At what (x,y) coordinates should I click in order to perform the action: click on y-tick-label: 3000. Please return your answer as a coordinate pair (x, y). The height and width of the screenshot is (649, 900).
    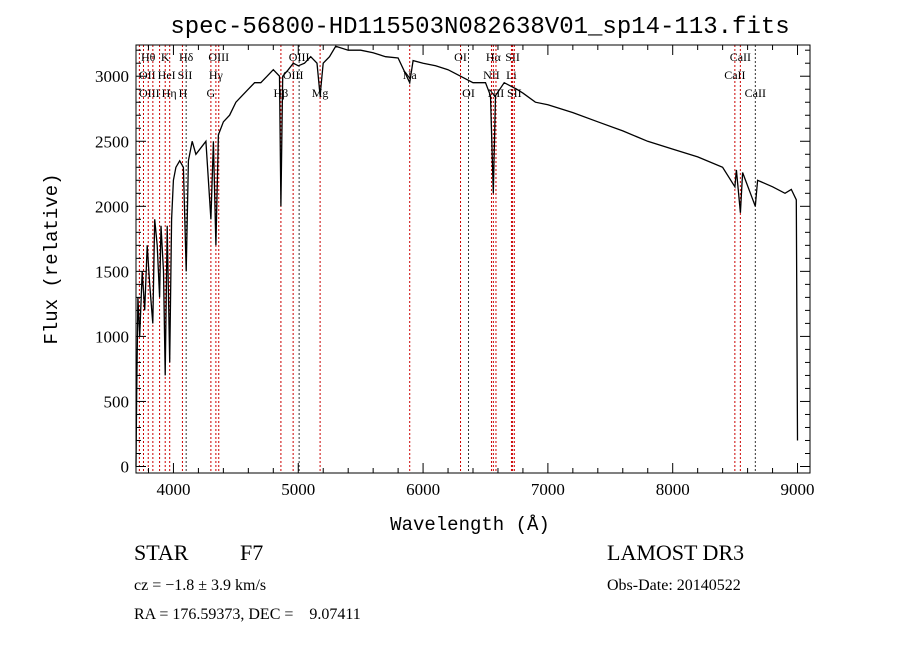
    Looking at the image, I should click on (112, 76).